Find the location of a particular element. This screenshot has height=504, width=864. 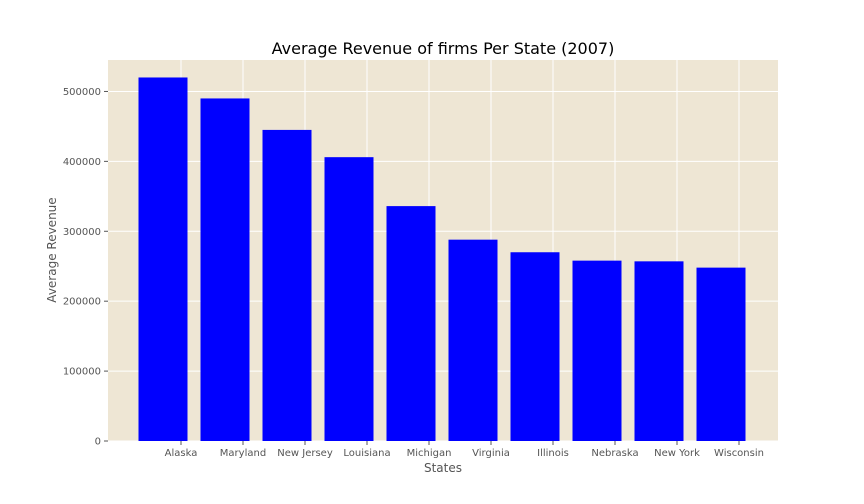

y-tick-label: 0 is located at coordinates (98, 442).